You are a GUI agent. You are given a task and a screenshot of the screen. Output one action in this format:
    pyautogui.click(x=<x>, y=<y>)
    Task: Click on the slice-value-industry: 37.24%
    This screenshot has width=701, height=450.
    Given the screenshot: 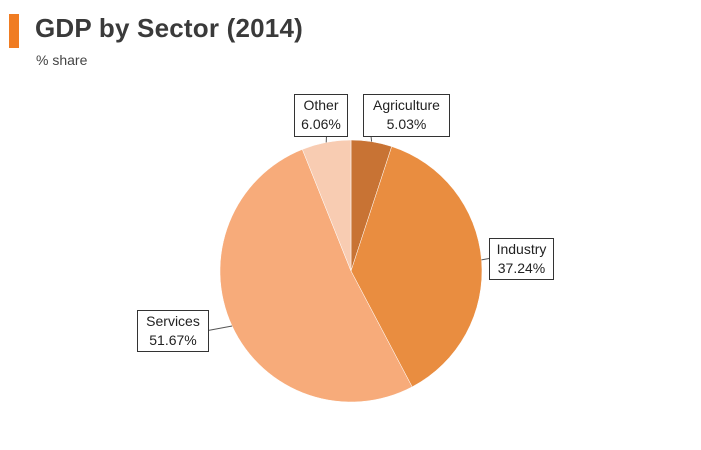 What is the action you would take?
    pyautogui.click(x=521, y=268)
    